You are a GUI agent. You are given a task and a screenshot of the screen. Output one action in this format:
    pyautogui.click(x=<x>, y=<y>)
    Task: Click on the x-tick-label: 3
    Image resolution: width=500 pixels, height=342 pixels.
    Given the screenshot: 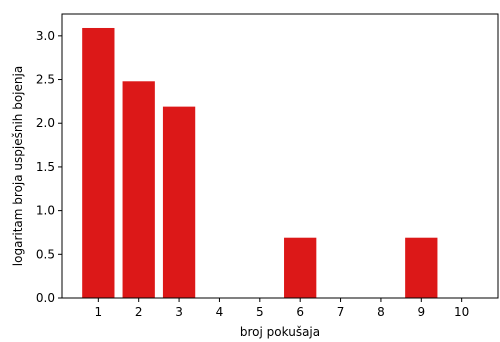 What is the action you would take?
    pyautogui.click(x=179, y=312)
    